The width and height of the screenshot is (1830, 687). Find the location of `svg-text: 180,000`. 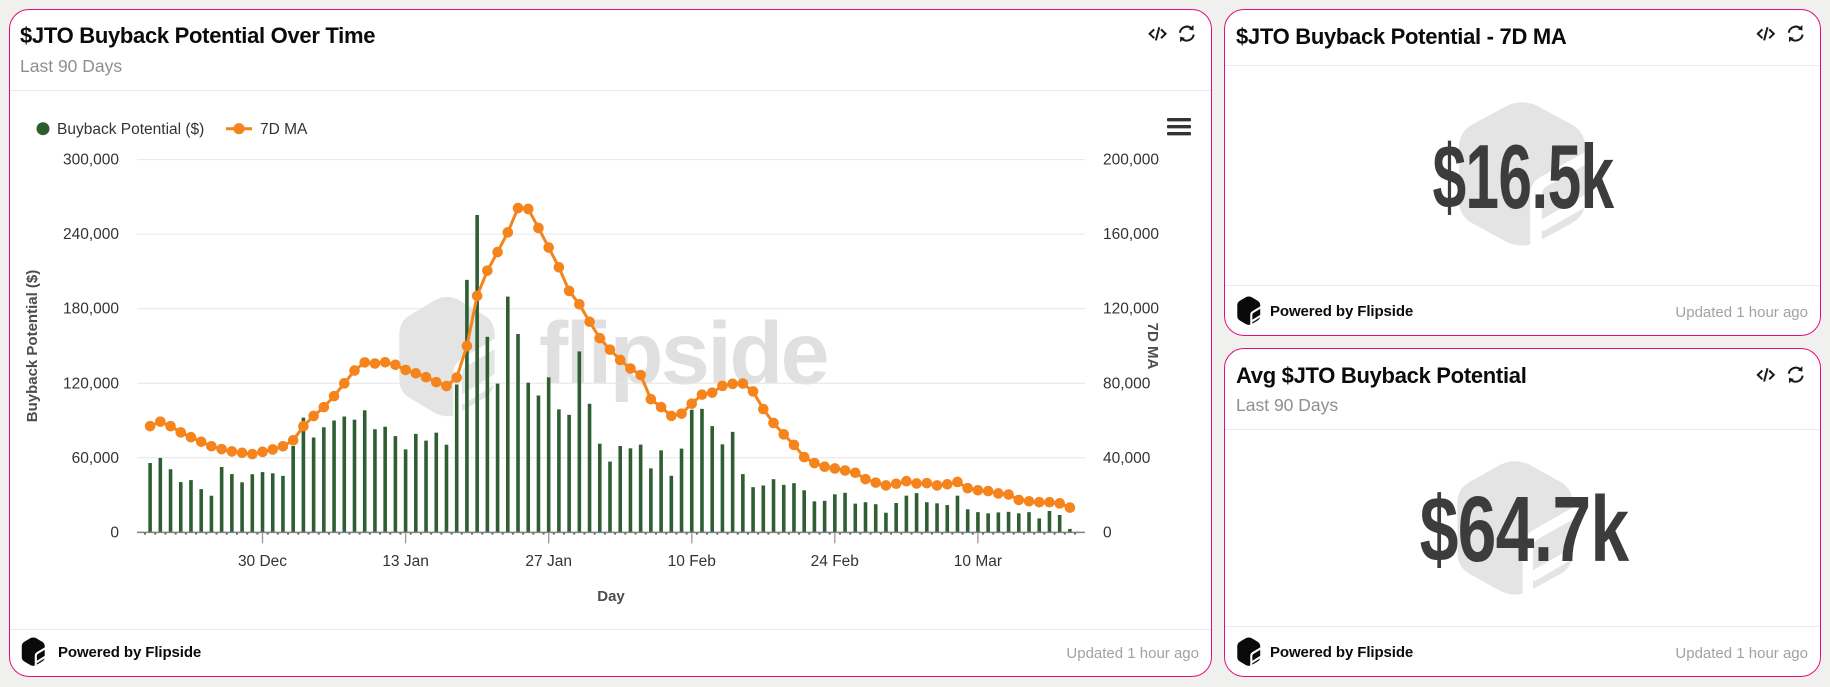

svg-text: 180,000 is located at coordinates (91, 309).